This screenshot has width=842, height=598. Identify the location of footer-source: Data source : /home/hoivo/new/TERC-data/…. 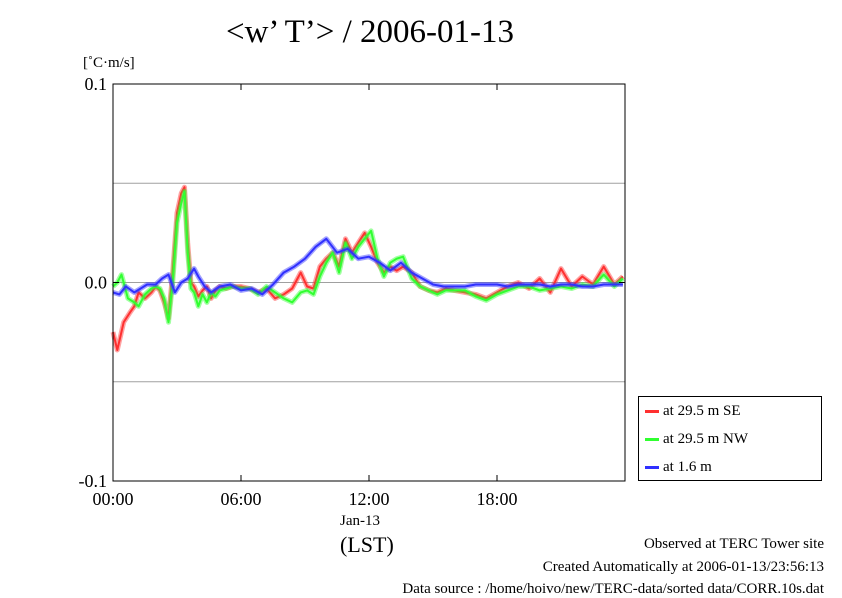
(613, 589).